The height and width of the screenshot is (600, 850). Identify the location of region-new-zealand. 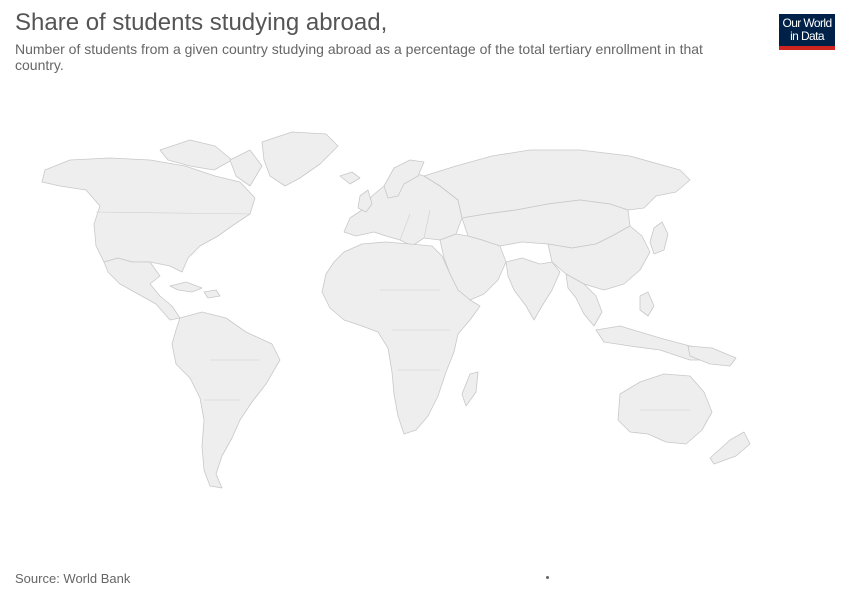
(730, 448).